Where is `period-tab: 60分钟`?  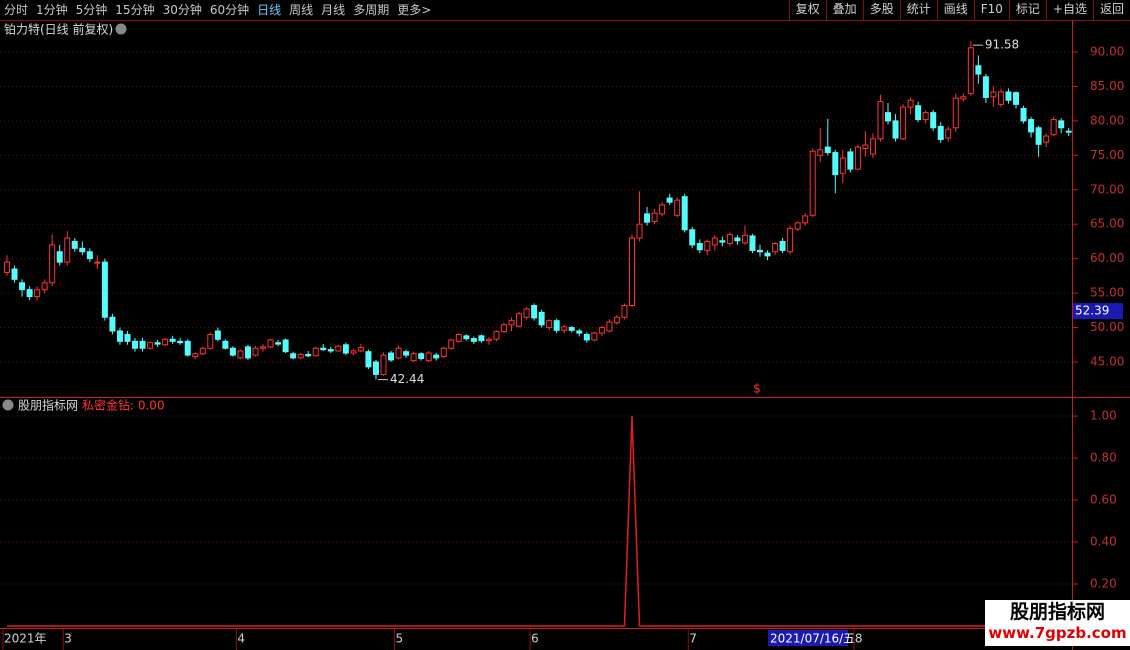
period-tab: 60分钟 is located at coordinates (229, 10).